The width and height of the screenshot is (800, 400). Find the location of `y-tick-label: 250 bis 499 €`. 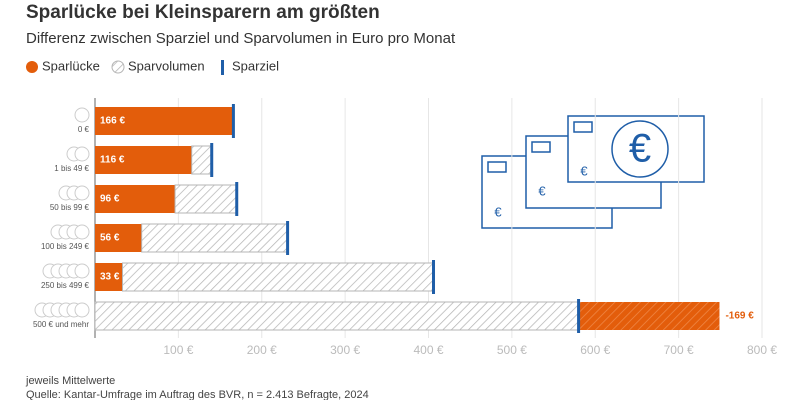

y-tick-label: 250 bis 499 € is located at coordinates (65, 285).